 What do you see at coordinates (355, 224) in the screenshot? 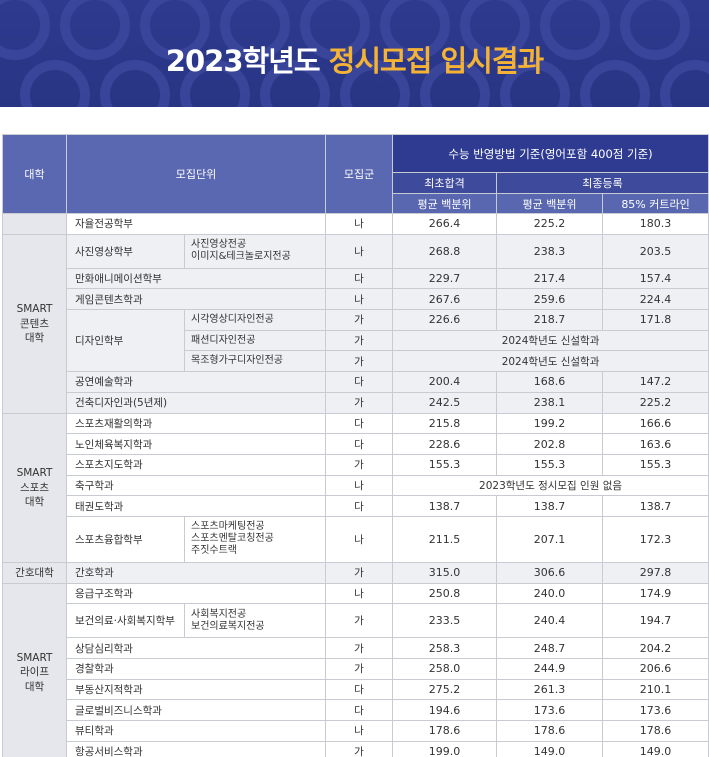
I see `table-row: 자율전공학부 나 266.4 225.2 180.3` at bounding box center [355, 224].